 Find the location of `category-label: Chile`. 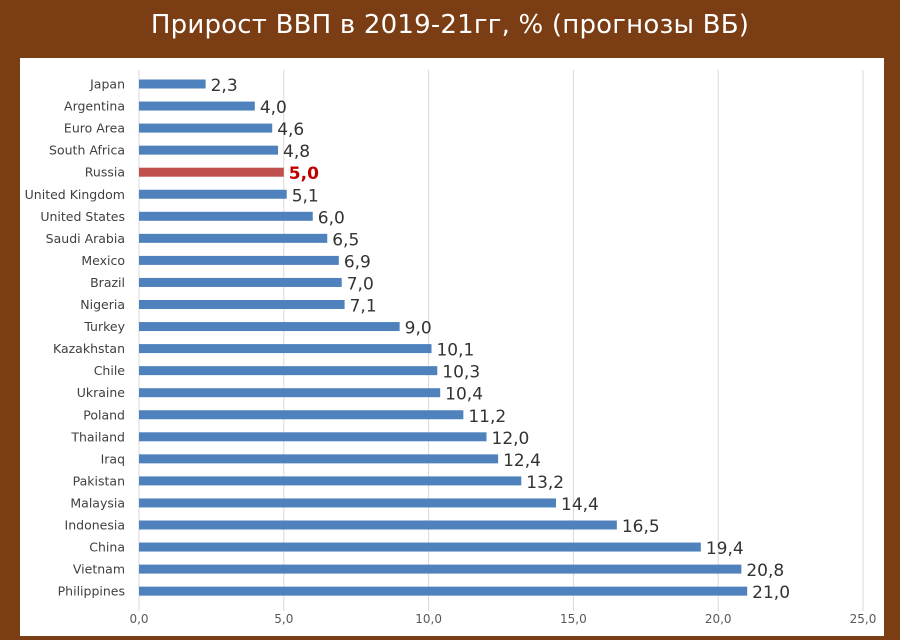

category-label: Chile is located at coordinates (110, 370).